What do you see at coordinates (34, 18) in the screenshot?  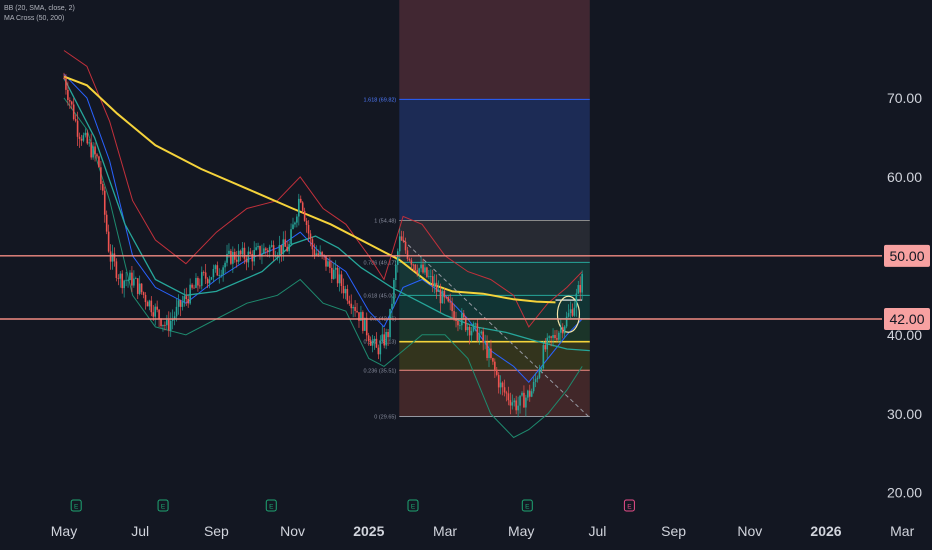 I see `ma-cross-legend: MA Cross (50, 200)` at bounding box center [34, 18].